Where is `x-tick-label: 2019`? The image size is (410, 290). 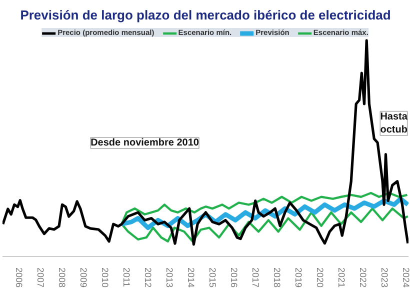
x-tick-label: 2019 is located at coordinates (298, 278).